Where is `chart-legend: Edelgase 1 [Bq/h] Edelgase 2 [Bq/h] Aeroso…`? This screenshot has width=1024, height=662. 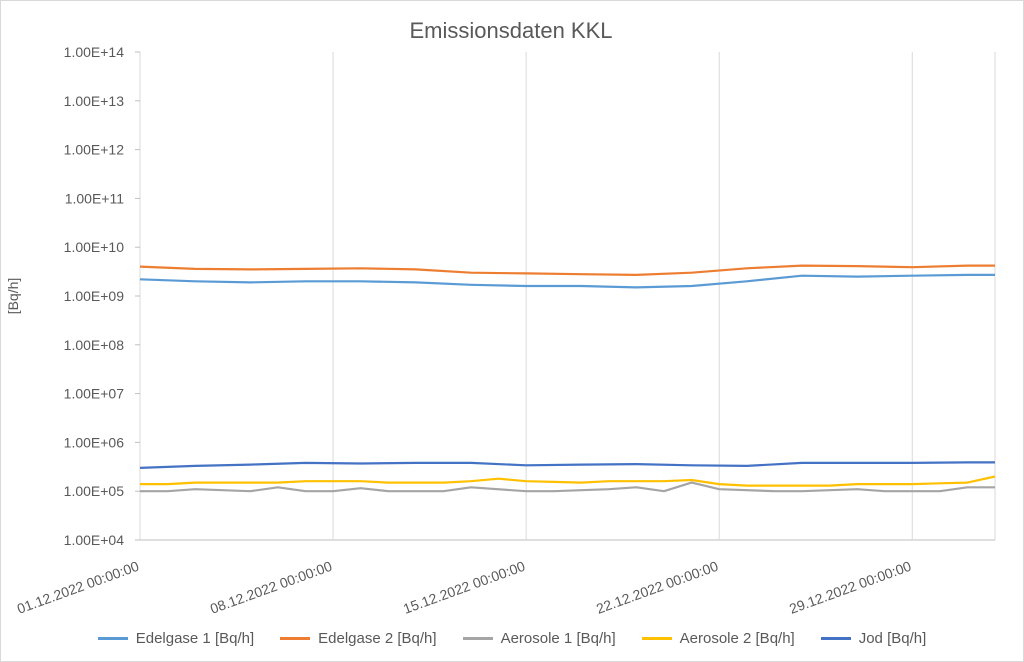 chart-legend: Edelgase 1 [Bq/h] Edelgase 2 [Bq/h] Aeroso… is located at coordinates (512, 638).